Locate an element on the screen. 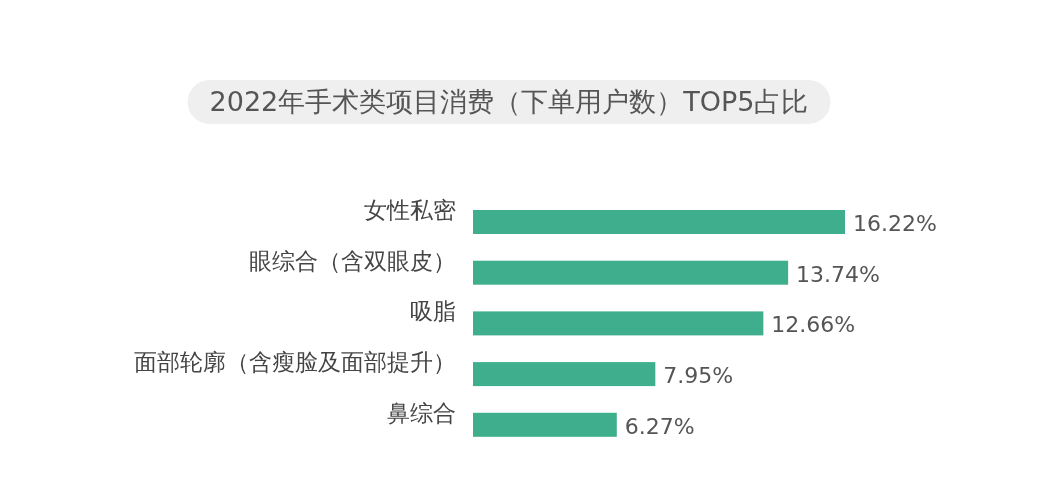 The image size is (1047, 477). data-label: 6.27% is located at coordinates (659, 426).